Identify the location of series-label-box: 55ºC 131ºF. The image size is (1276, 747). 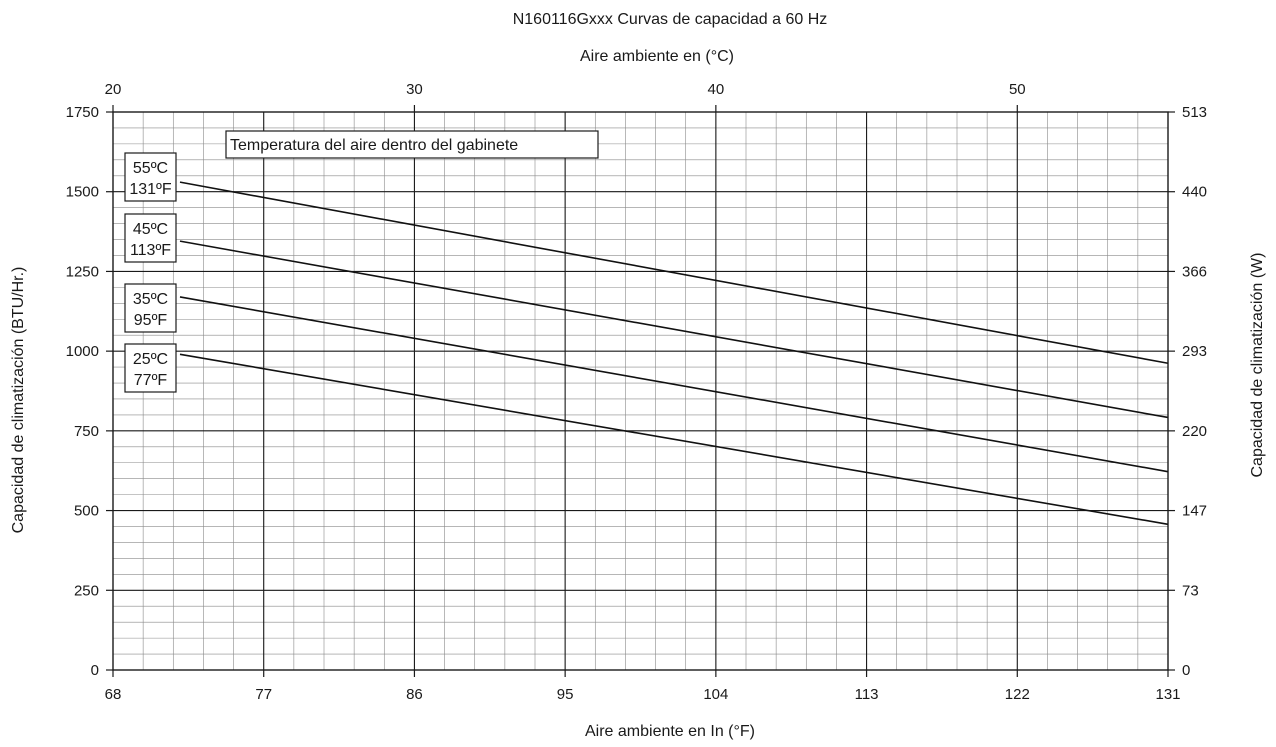
(150, 177).